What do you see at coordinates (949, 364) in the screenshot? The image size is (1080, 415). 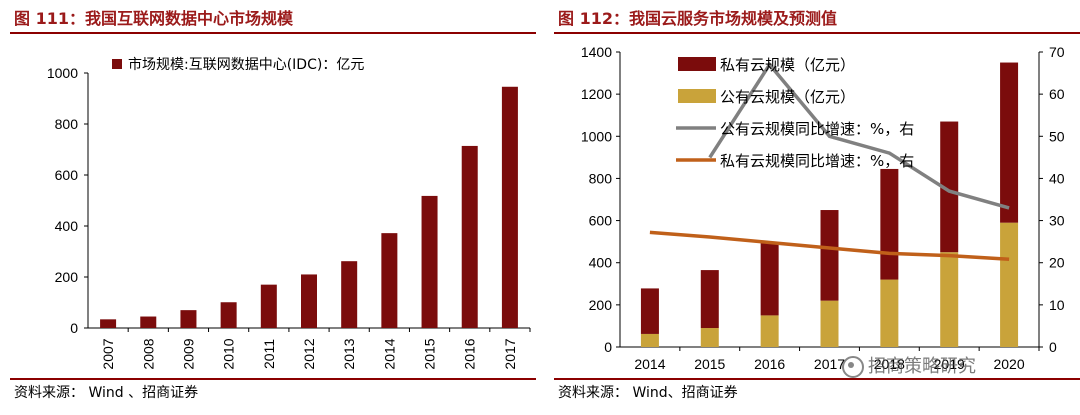 I see `x-tick-label: 2019` at bounding box center [949, 364].